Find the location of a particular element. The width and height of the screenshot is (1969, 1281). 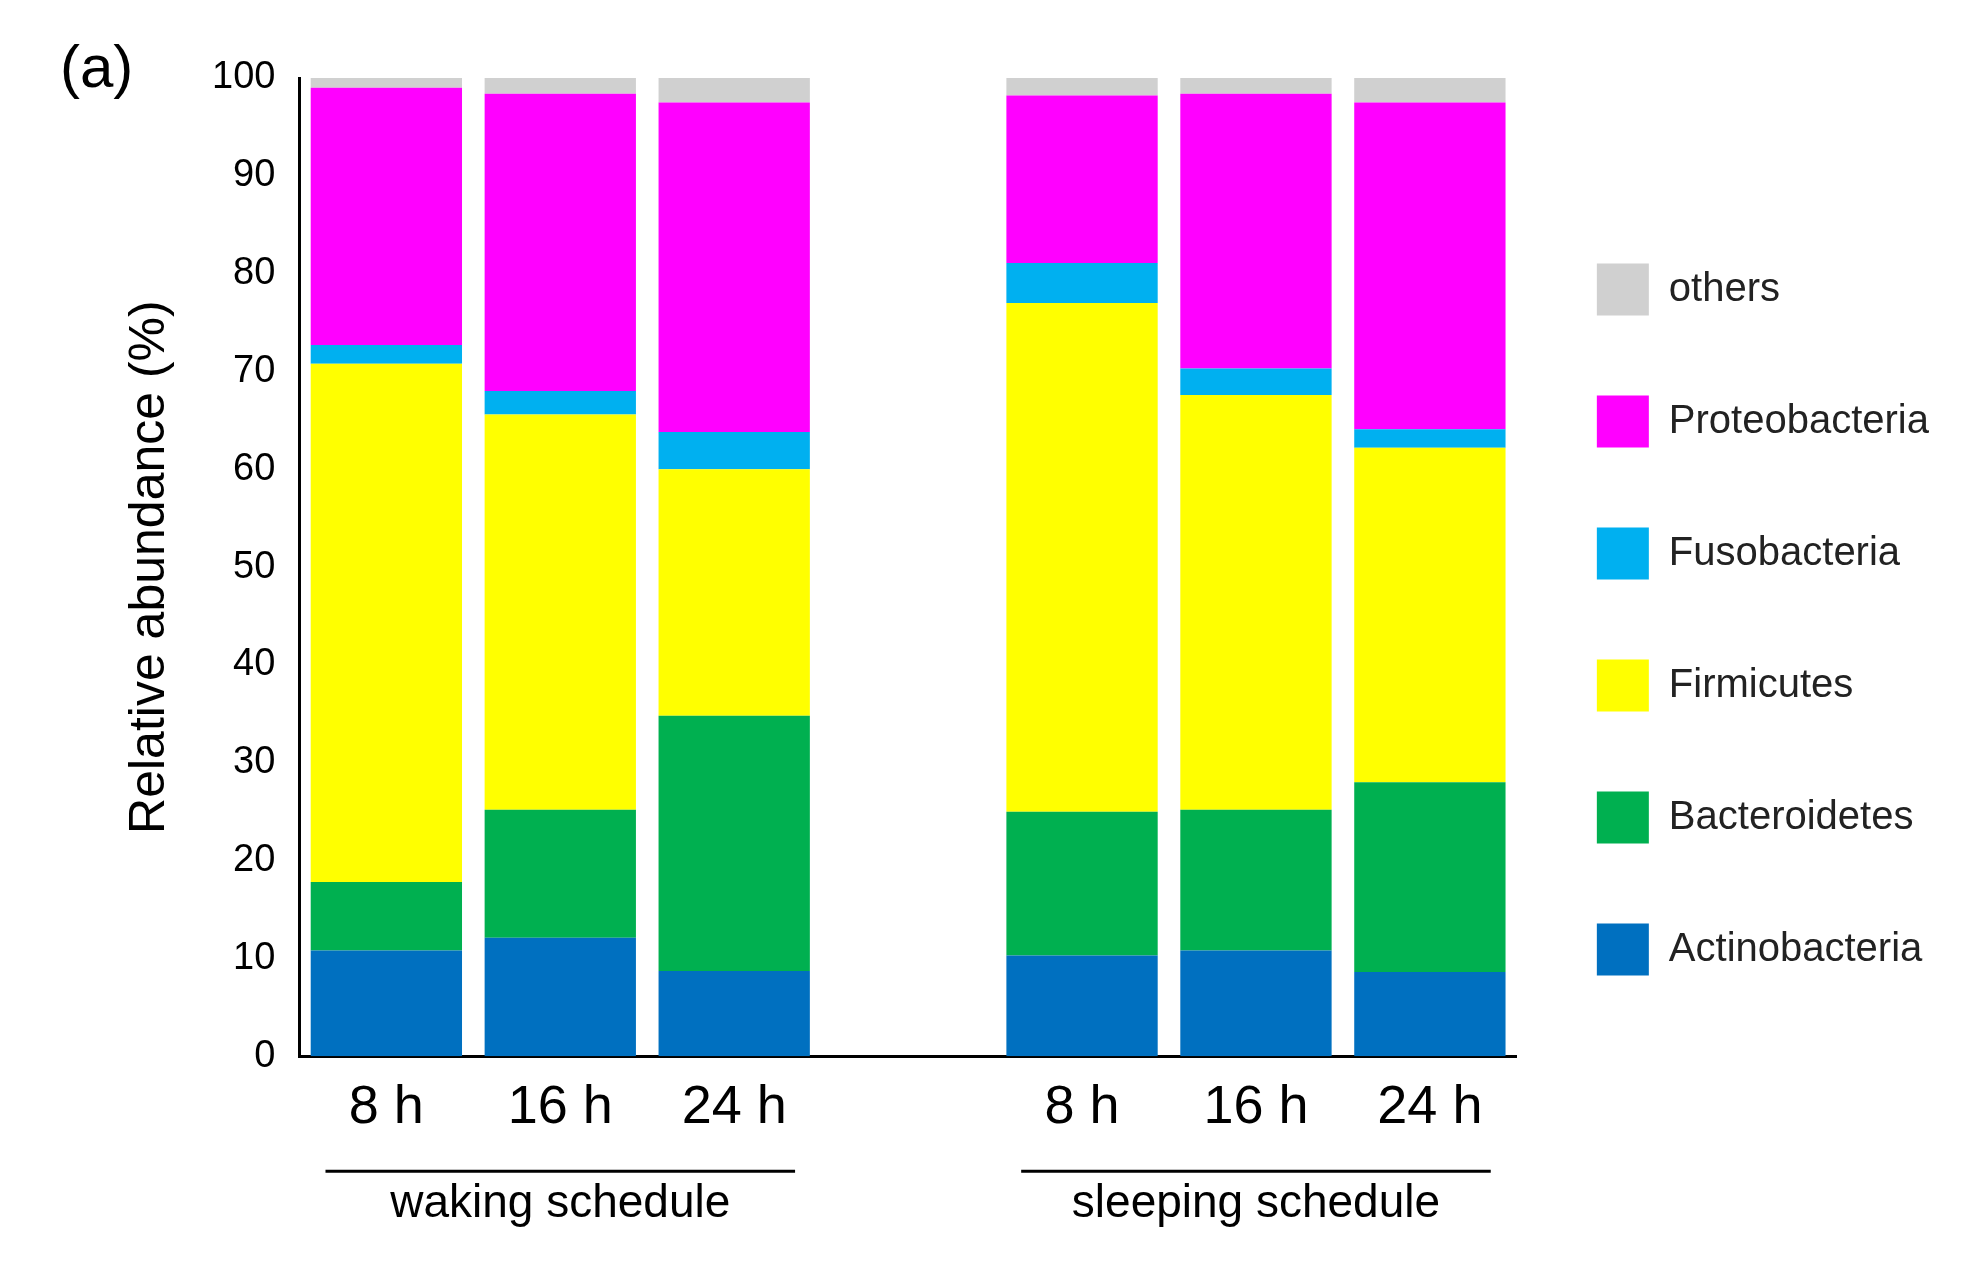

text: waking schedule is located at coordinates (560, 1200).